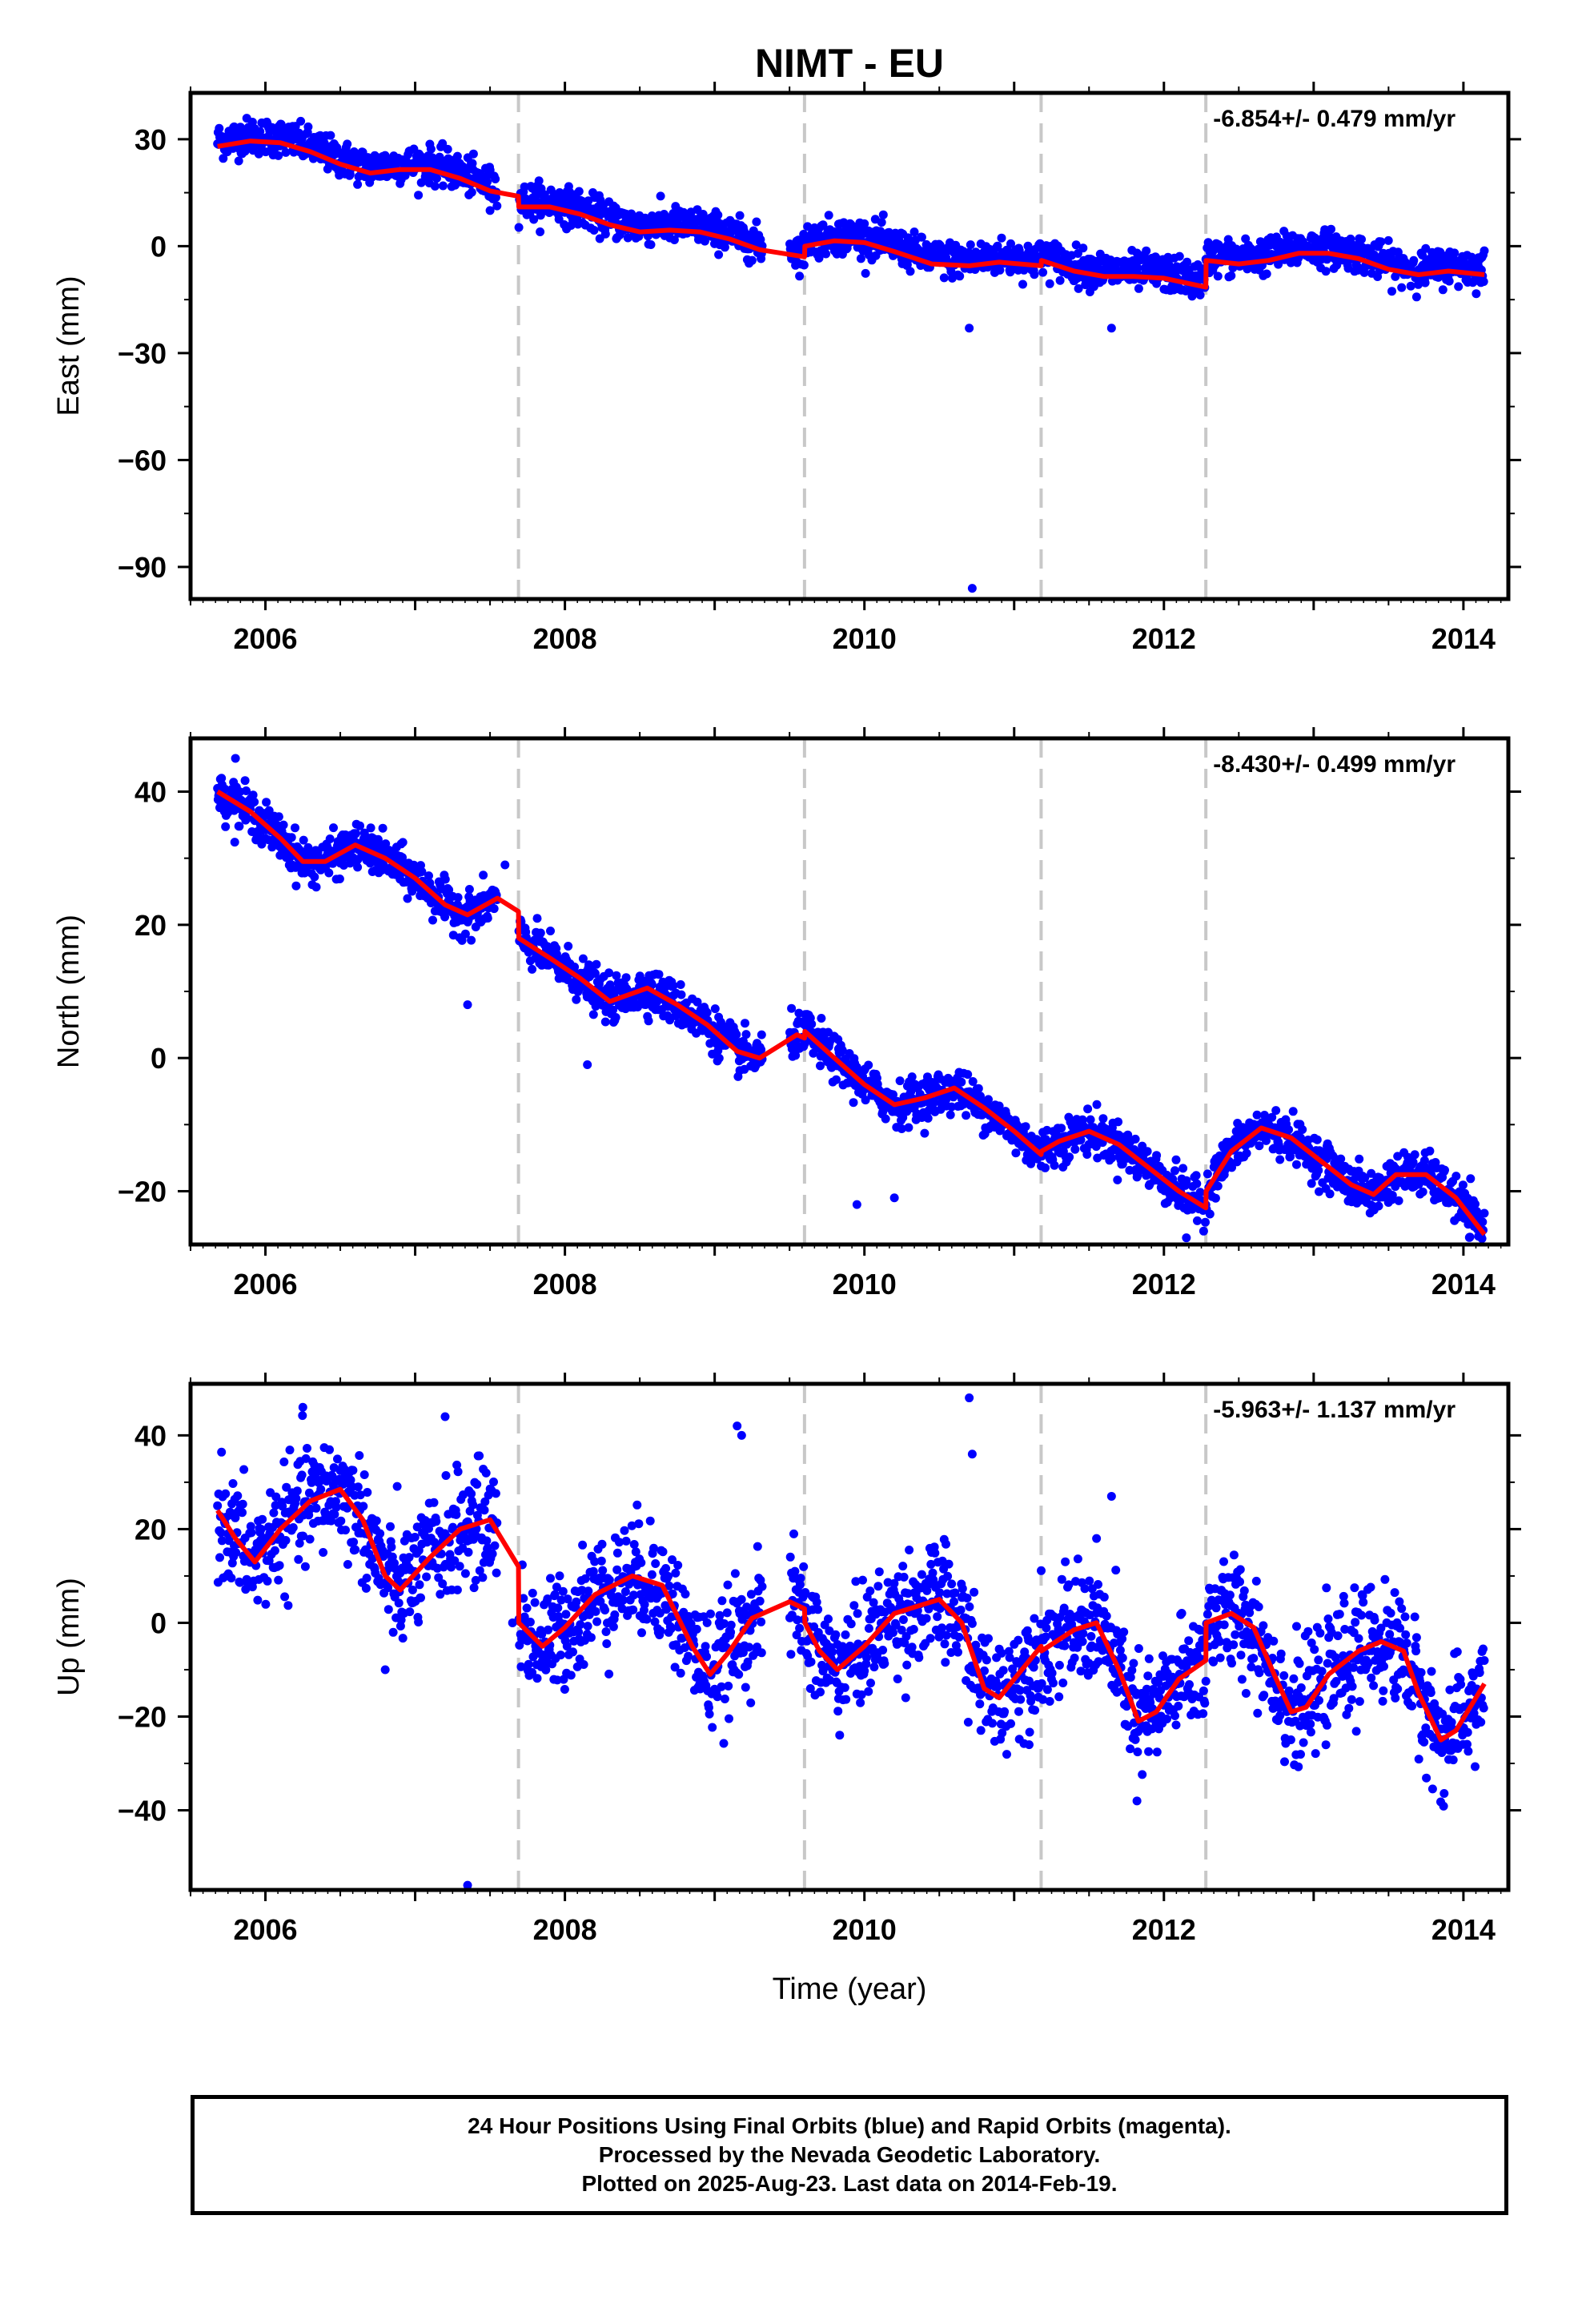 The image size is (1582, 2324). Describe the element at coordinates (151, 792) in the screenshot. I see `y-tick-label: 40` at that location.